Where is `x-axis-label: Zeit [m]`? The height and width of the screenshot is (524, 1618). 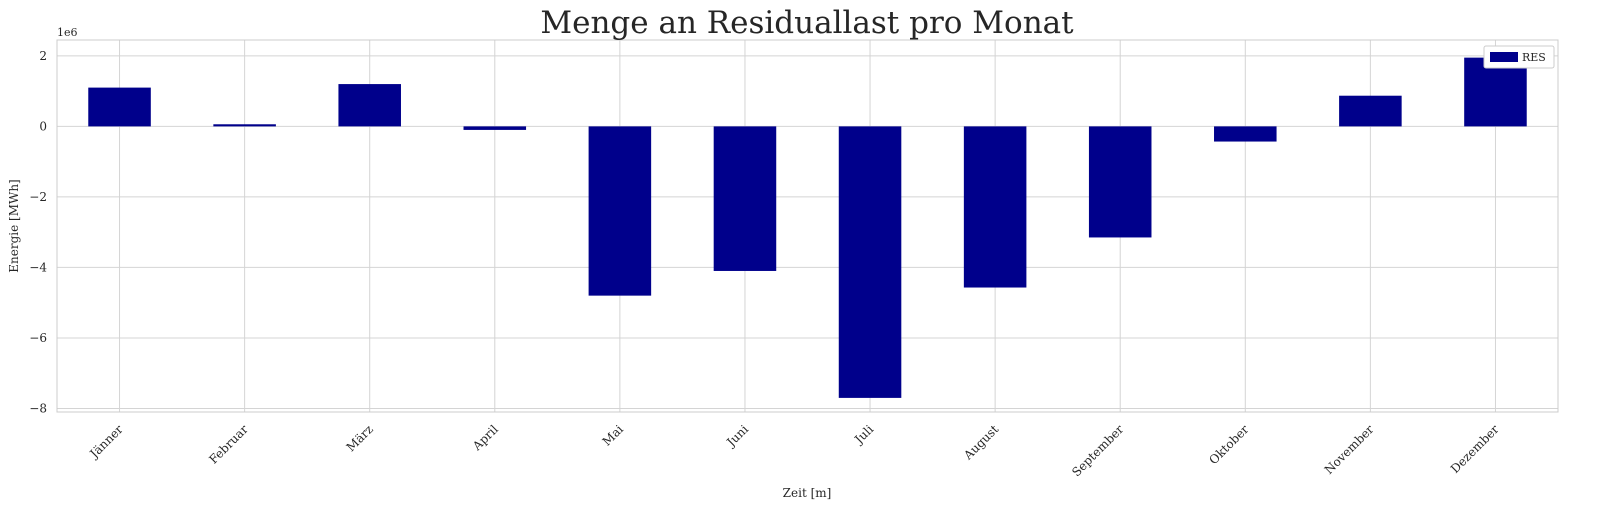 x-axis-label: Zeit [m] is located at coordinates (807, 493).